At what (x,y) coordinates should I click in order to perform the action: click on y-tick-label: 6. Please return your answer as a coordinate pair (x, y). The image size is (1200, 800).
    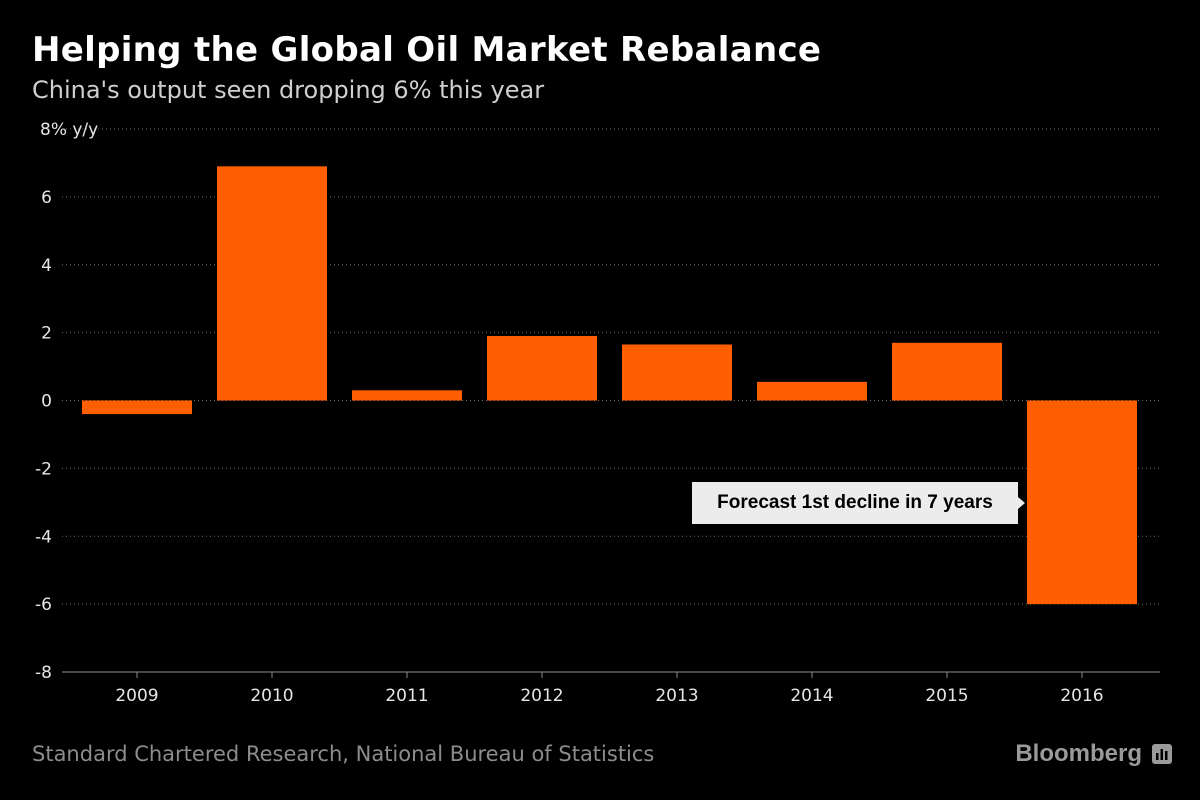
    Looking at the image, I should click on (46, 198).